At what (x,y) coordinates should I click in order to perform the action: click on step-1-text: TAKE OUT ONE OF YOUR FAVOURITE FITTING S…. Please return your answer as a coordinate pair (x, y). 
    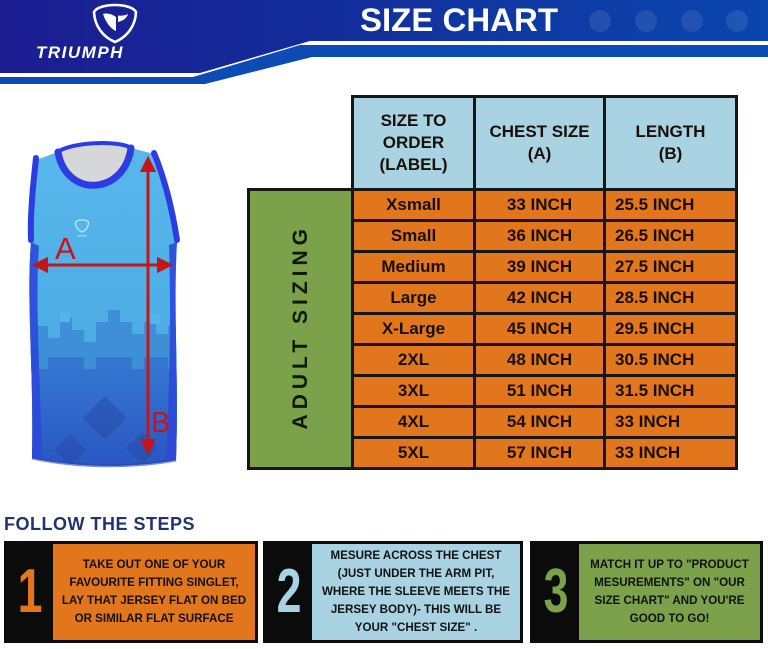
    Looking at the image, I should click on (154, 592).